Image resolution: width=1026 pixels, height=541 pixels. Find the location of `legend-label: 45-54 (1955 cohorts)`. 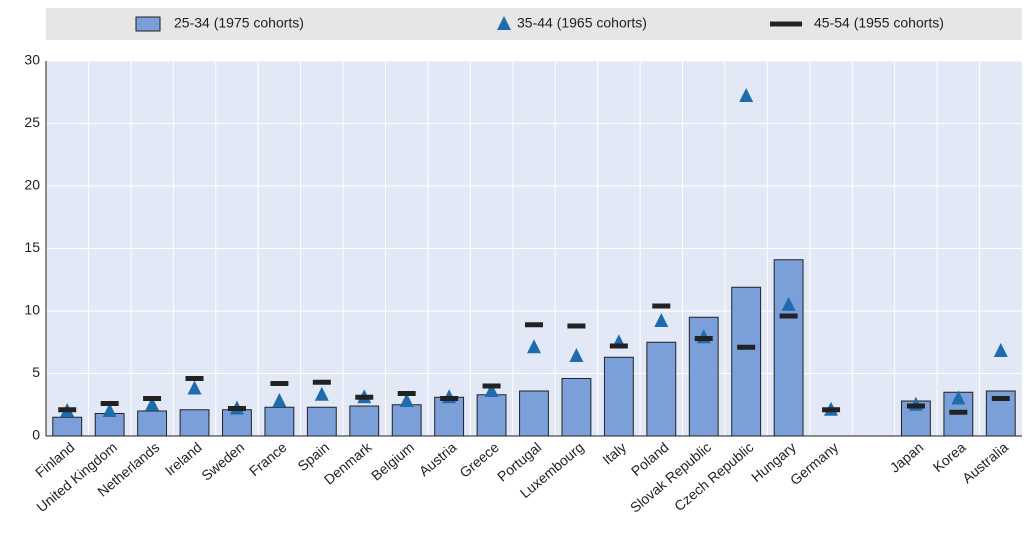

legend-label: 45-54 (1955 cohorts) is located at coordinates (879, 23).